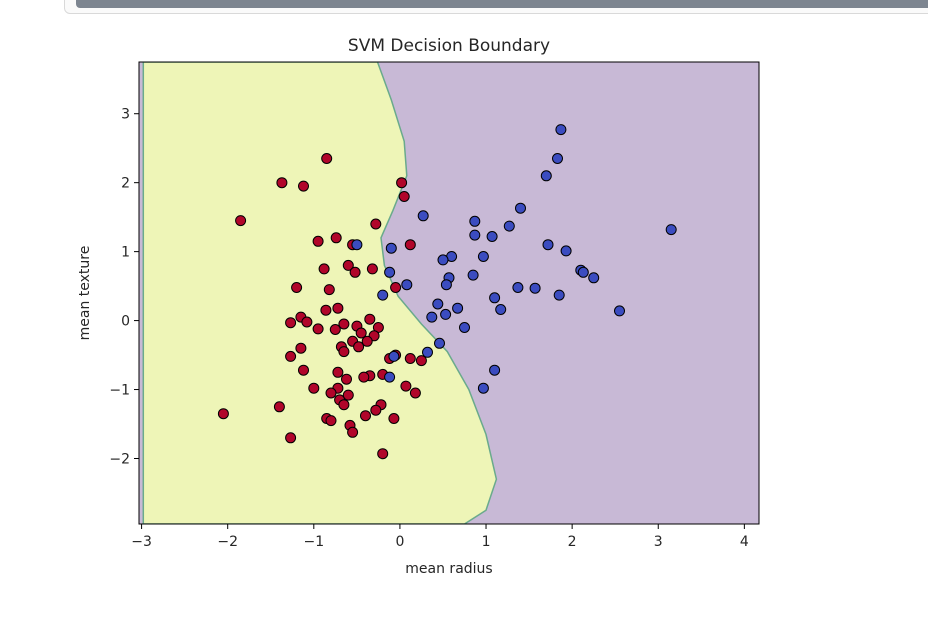 The width and height of the screenshot is (928, 627). Describe the element at coordinates (125, 253) in the screenshot. I see `y-tick-label: 1` at that location.